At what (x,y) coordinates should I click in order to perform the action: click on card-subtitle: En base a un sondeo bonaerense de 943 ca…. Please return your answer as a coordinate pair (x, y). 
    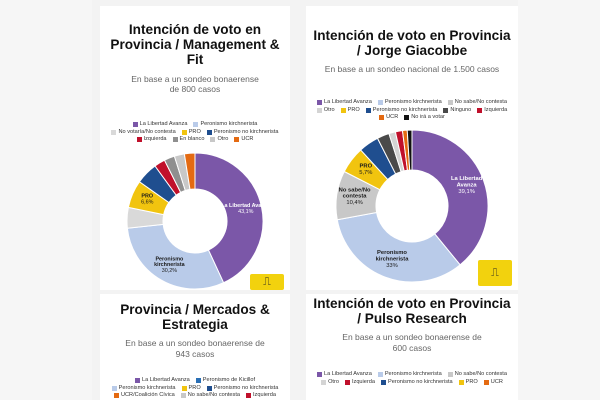
    Looking at the image, I should click on (195, 349).